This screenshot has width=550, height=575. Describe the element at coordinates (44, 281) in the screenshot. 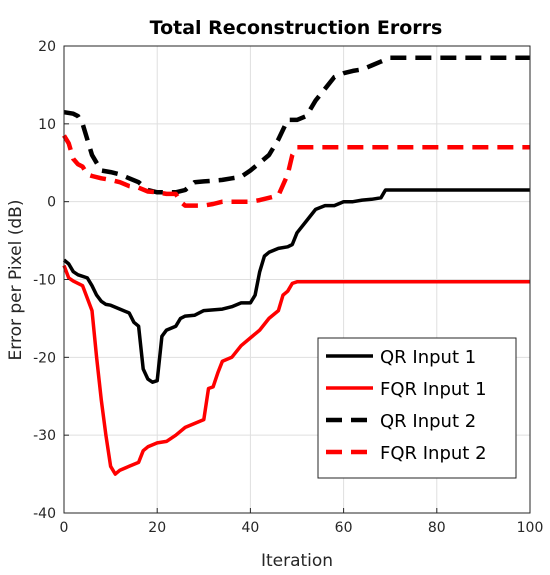

I see `y-tick-label: -10` at that location.